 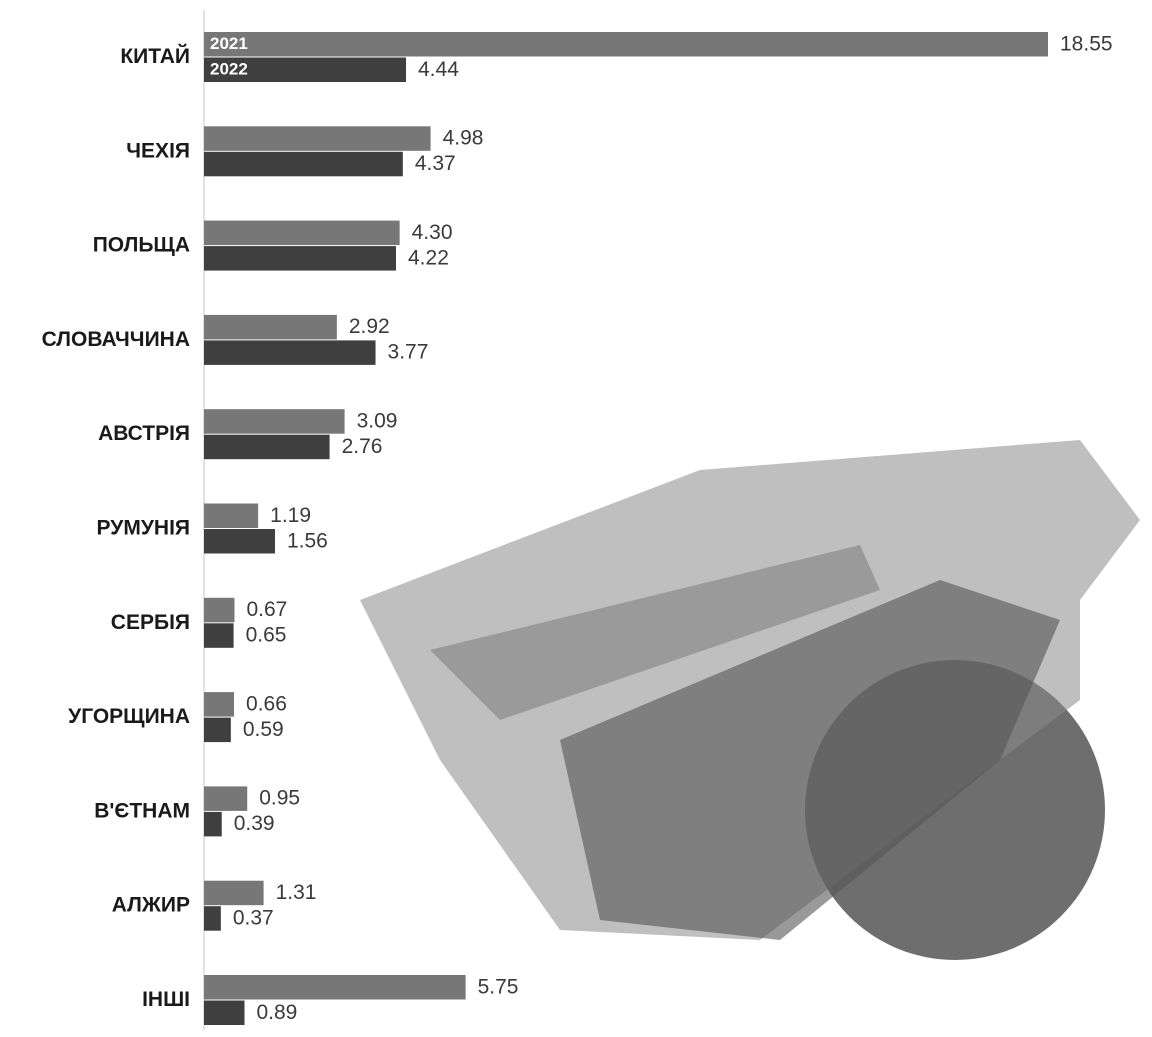 I want to click on value-label: 2.76, so click(x=362, y=446).